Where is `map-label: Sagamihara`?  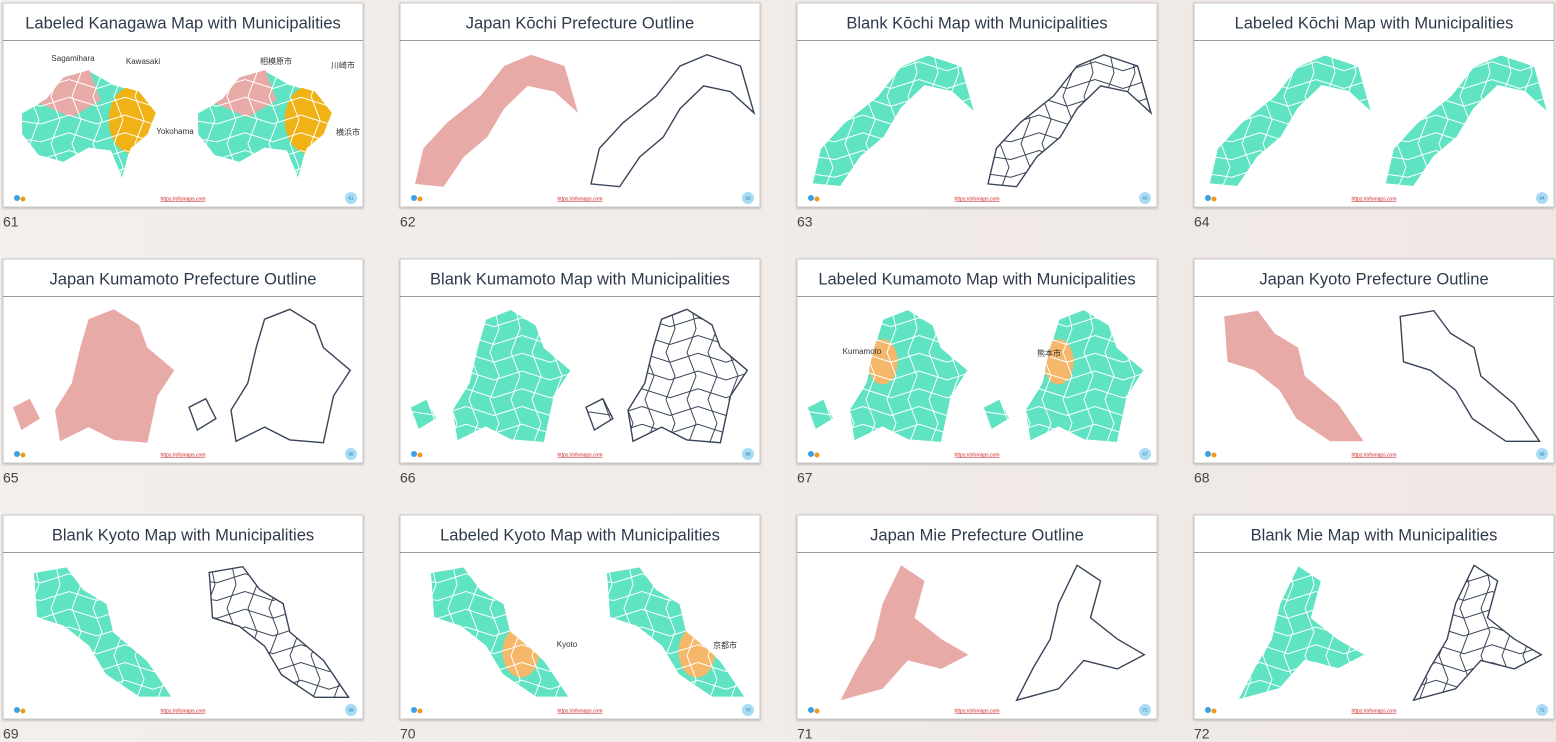
map-label: Sagamihara is located at coordinates (73, 58).